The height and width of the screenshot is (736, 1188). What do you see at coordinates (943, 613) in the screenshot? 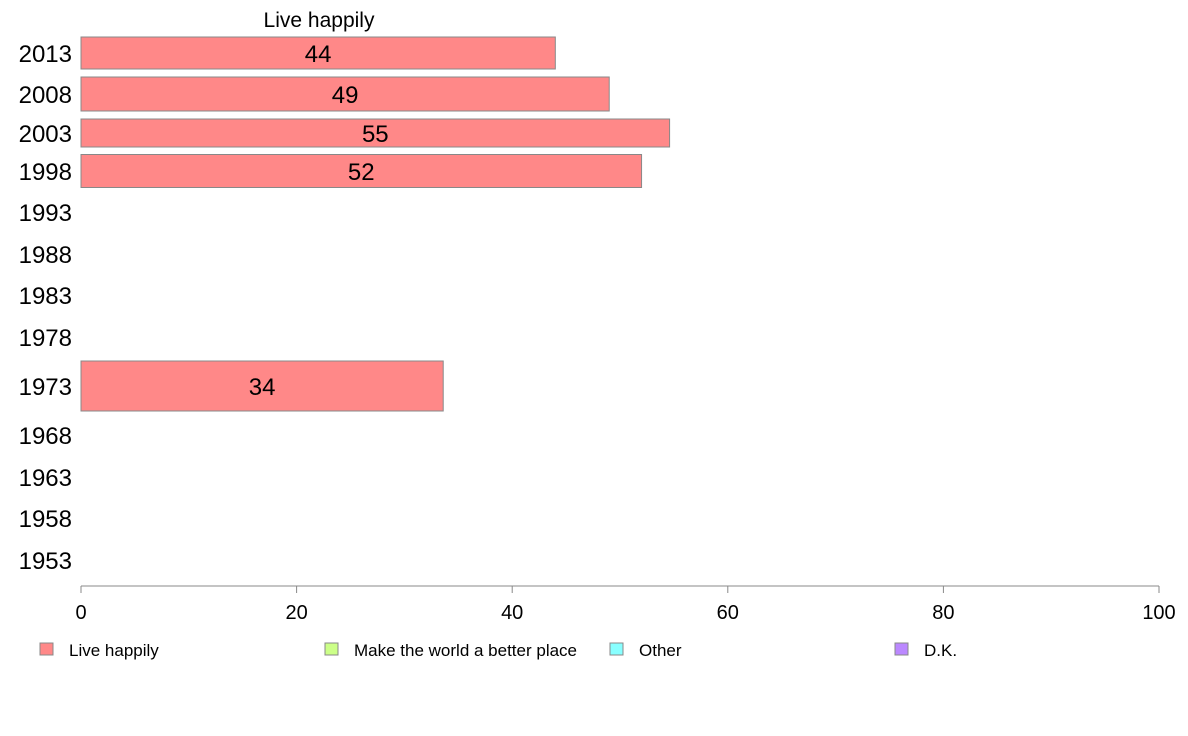
I see `x-tick-label: 80` at bounding box center [943, 613].